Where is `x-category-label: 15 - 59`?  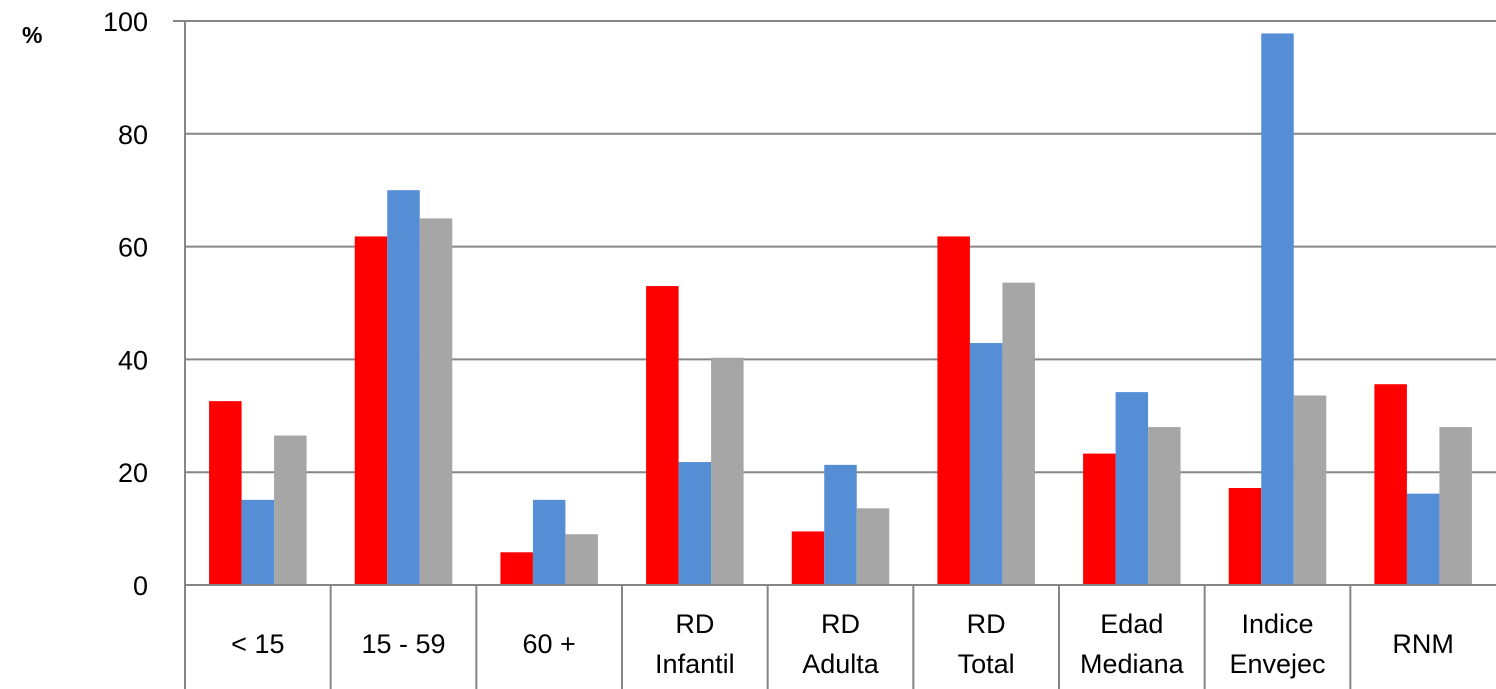 x-category-label: 15 - 59 is located at coordinates (403, 644).